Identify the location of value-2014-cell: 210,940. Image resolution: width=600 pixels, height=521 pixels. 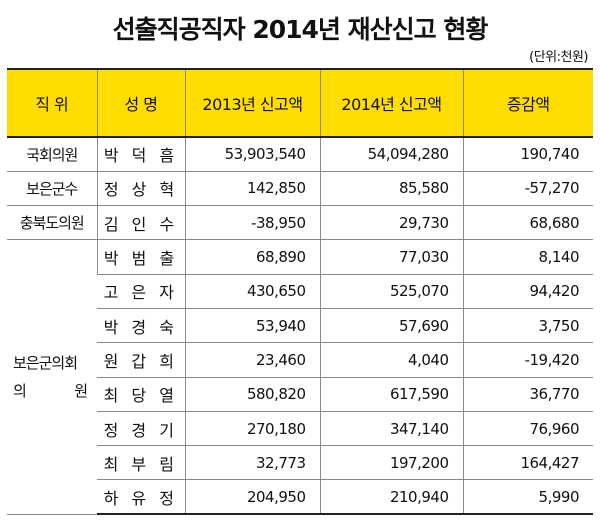
(391, 497).